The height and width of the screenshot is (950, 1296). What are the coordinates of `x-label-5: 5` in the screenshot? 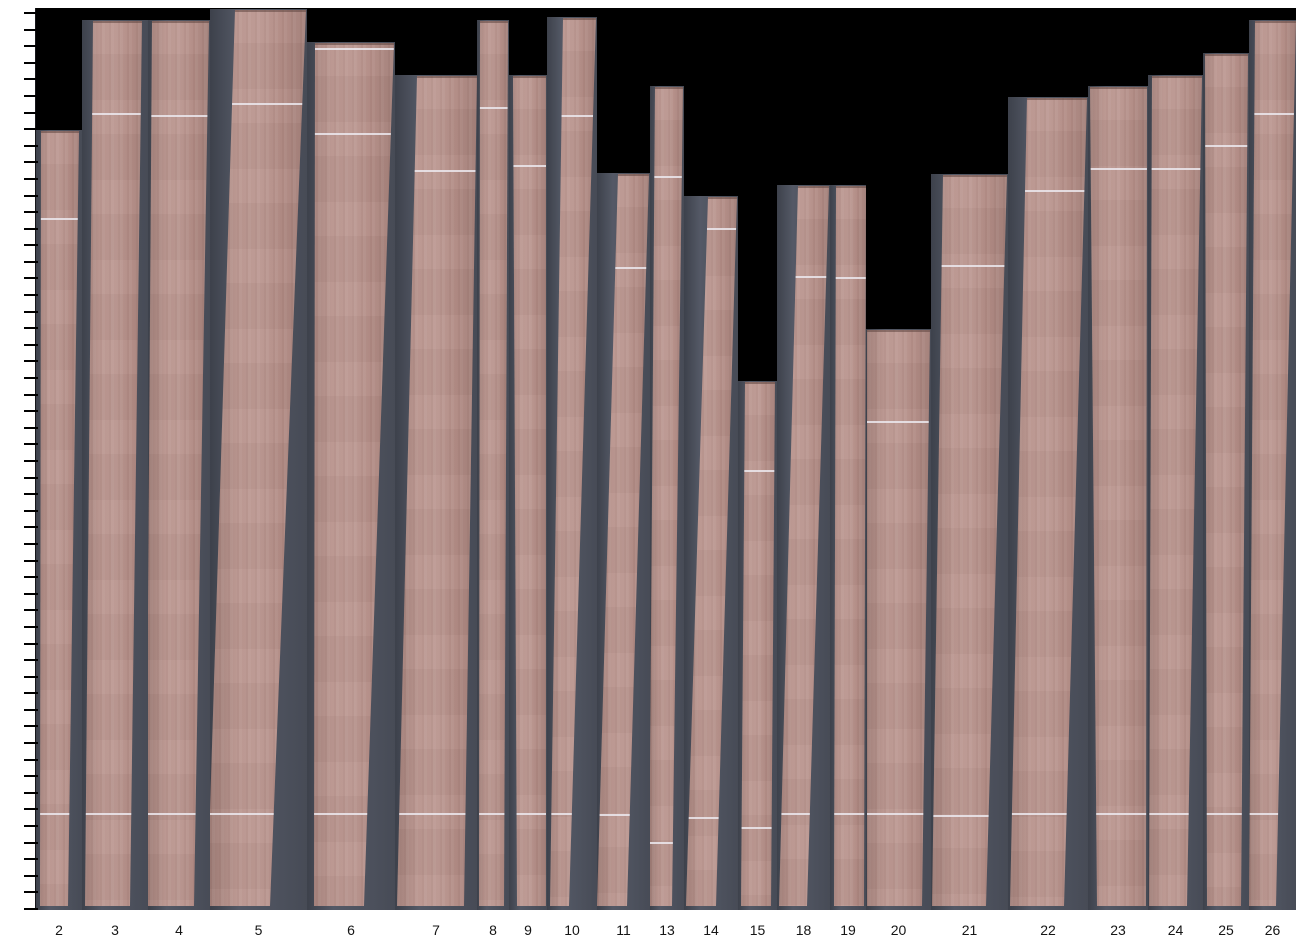 It's located at (258, 930).